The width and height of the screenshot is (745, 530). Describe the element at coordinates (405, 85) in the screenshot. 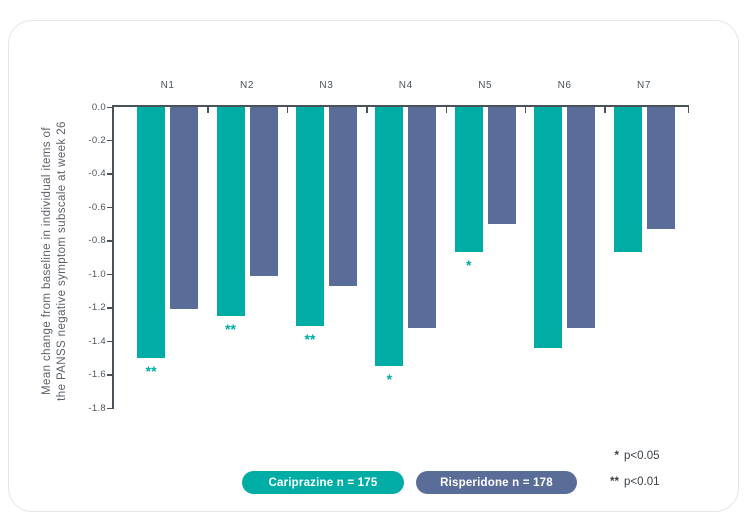

I see `category-label: N4` at that location.